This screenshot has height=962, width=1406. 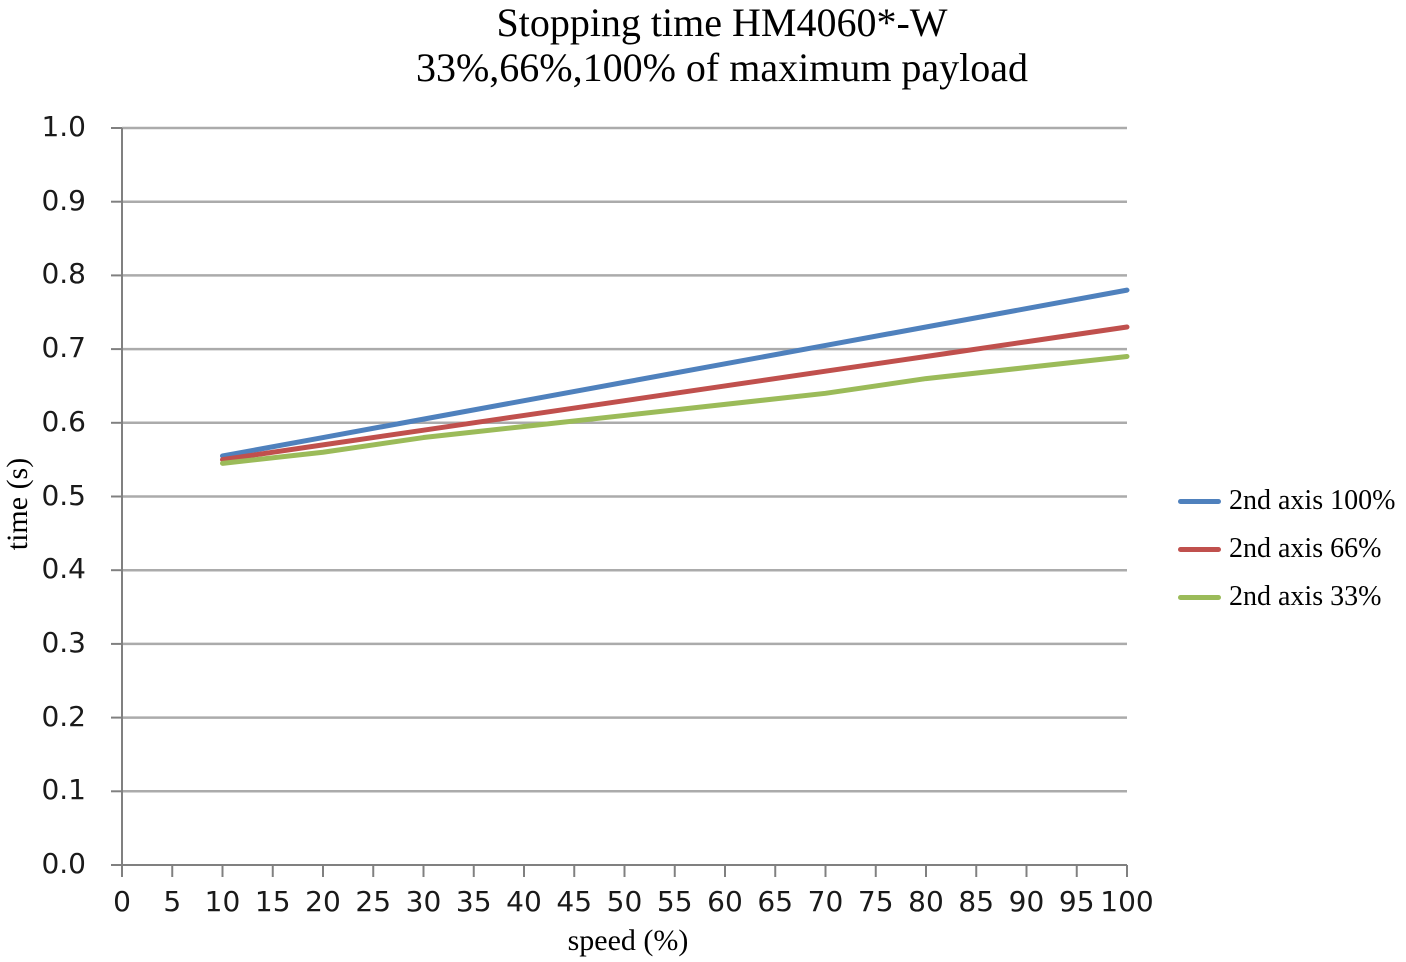 I want to click on y-tick-label: 0.4, so click(x=63, y=569).